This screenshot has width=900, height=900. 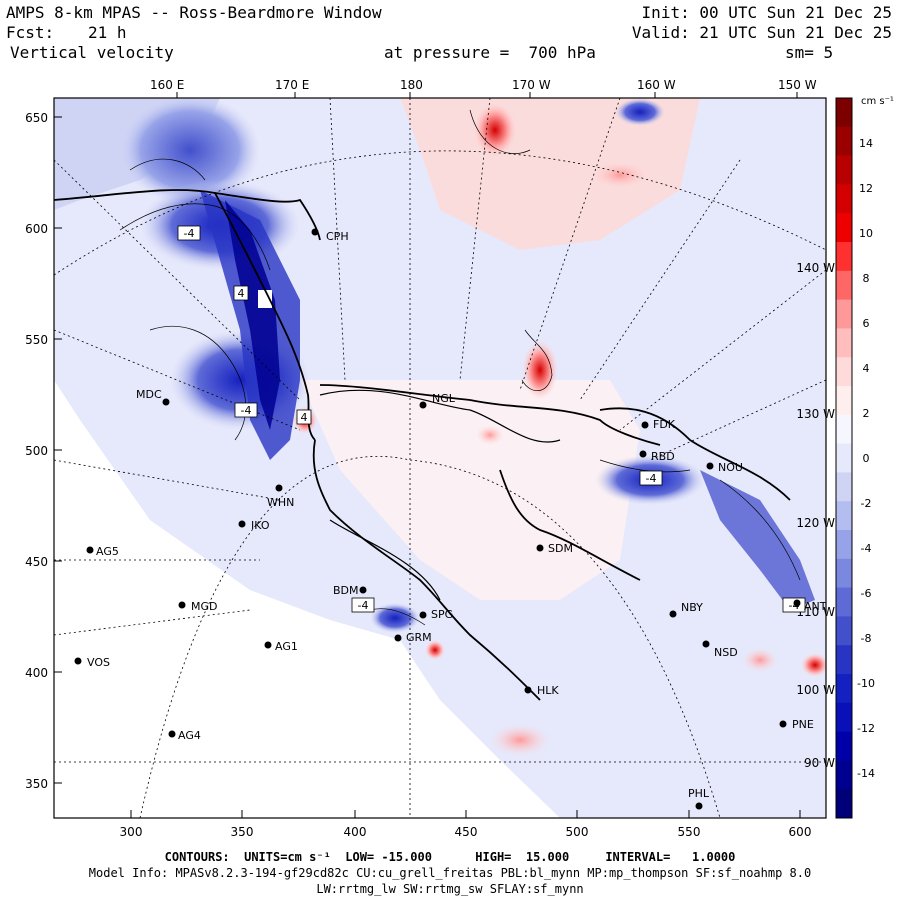 What do you see at coordinates (663, 456) in the screenshot?
I see `station-label: RBD` at bounding box center [663, 456].